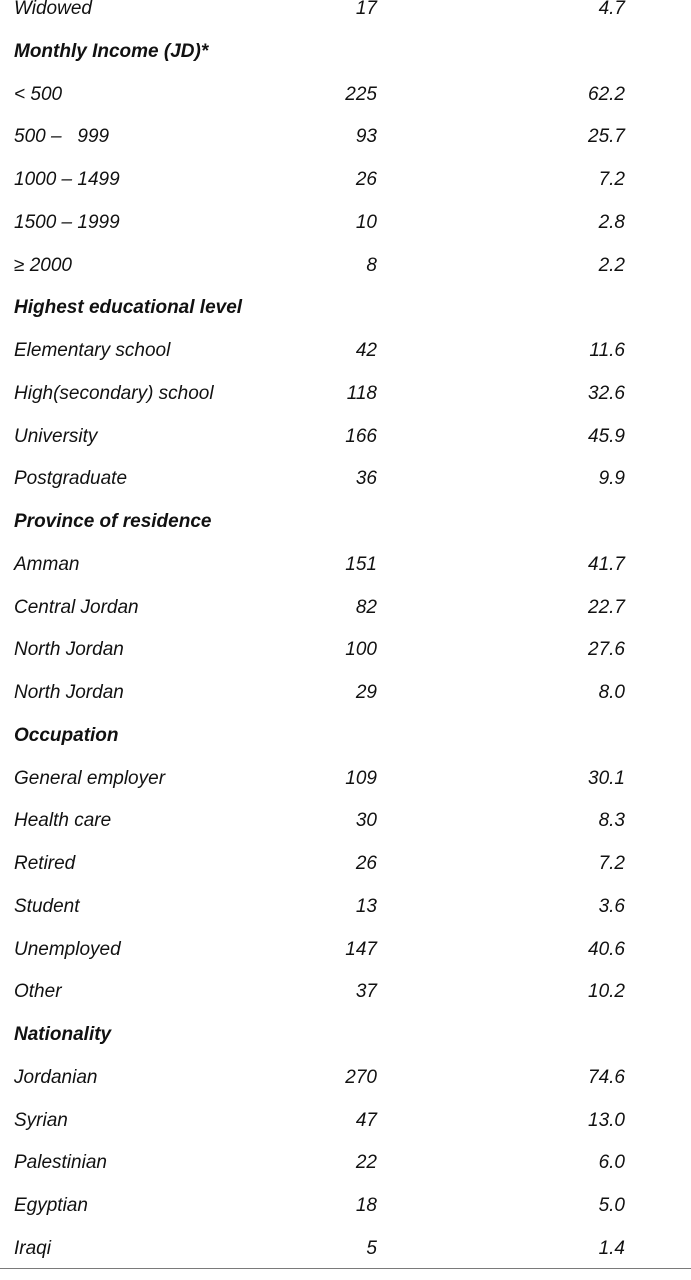  Describe the element at coordinates (345, 1206) in the screenshot. I see `table-row: Egyptian 18 5.0` at that location.